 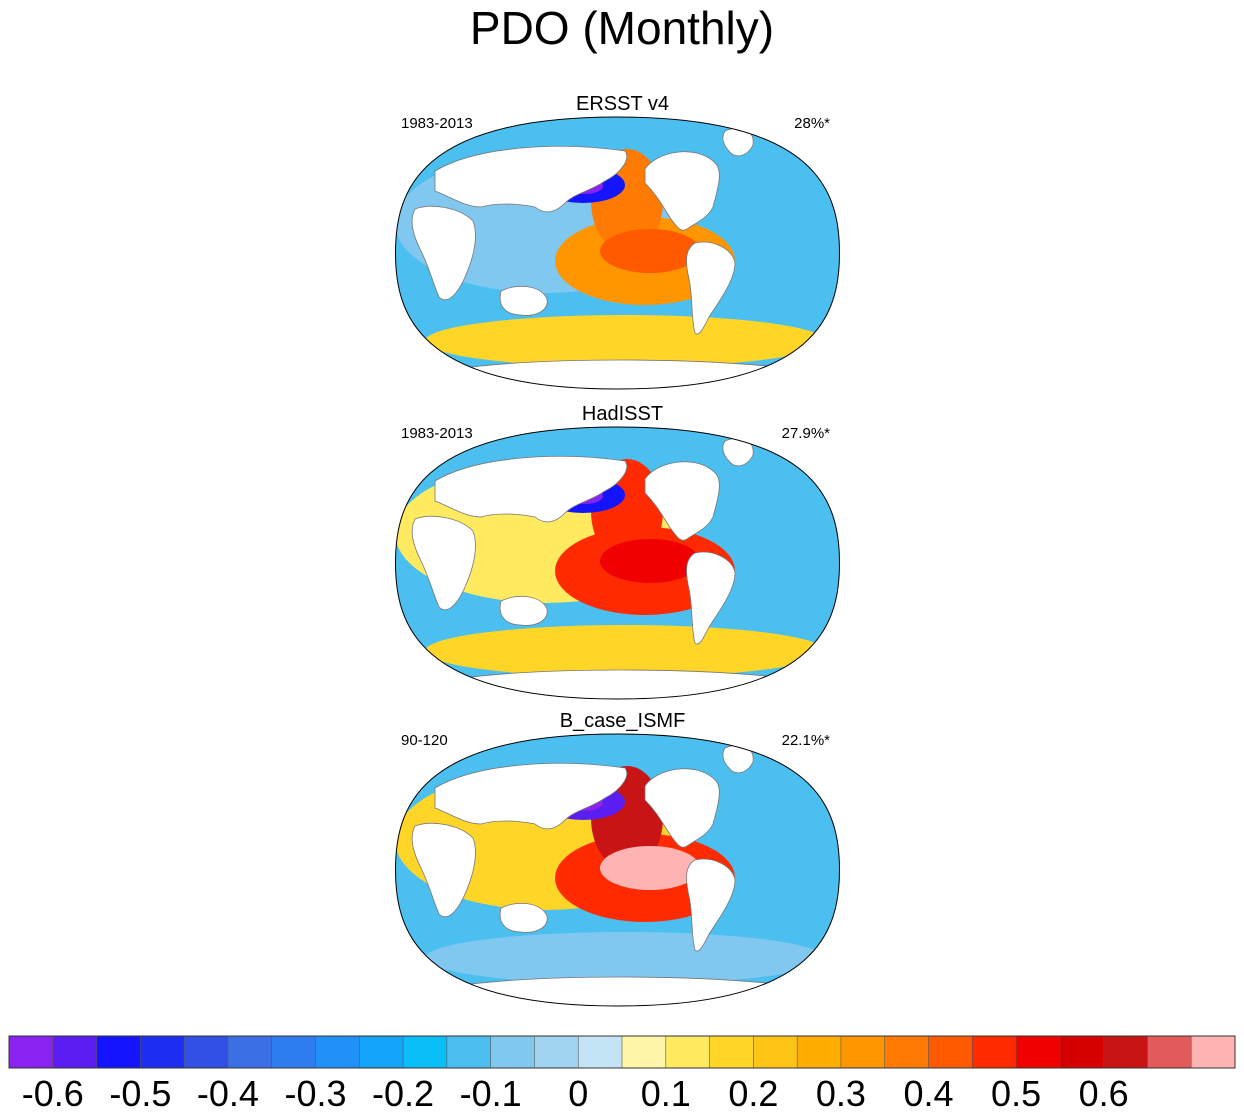 What do you see at coordinates (228, 1093) in the screenshot?
I see `colorbar-tick-label: -0.4` at bounding box center [228, 1093].